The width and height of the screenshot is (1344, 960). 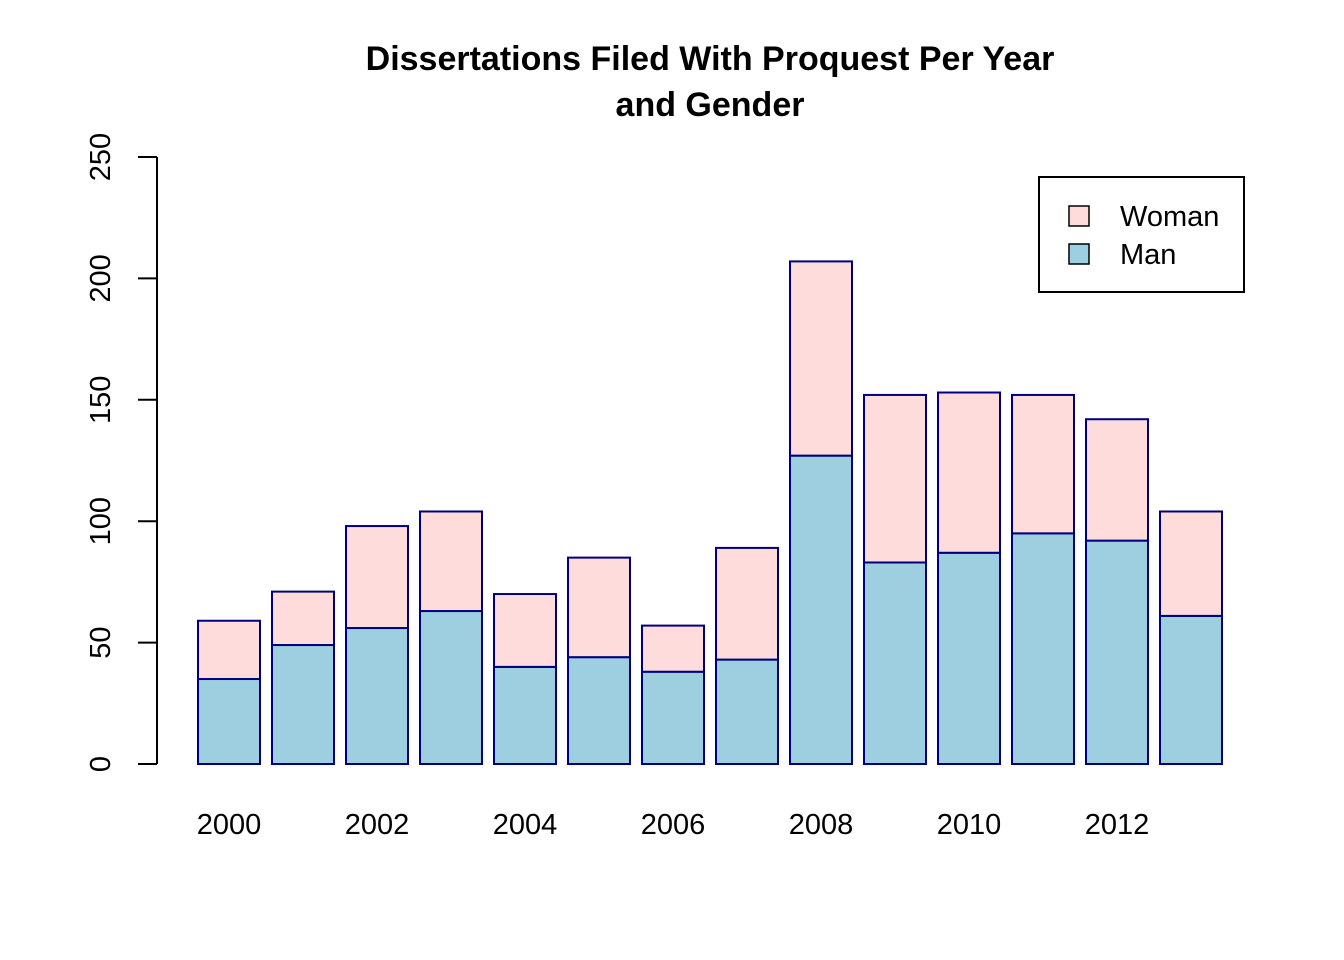 I want to click on bar-group-2009, so click(x=895, y=579).